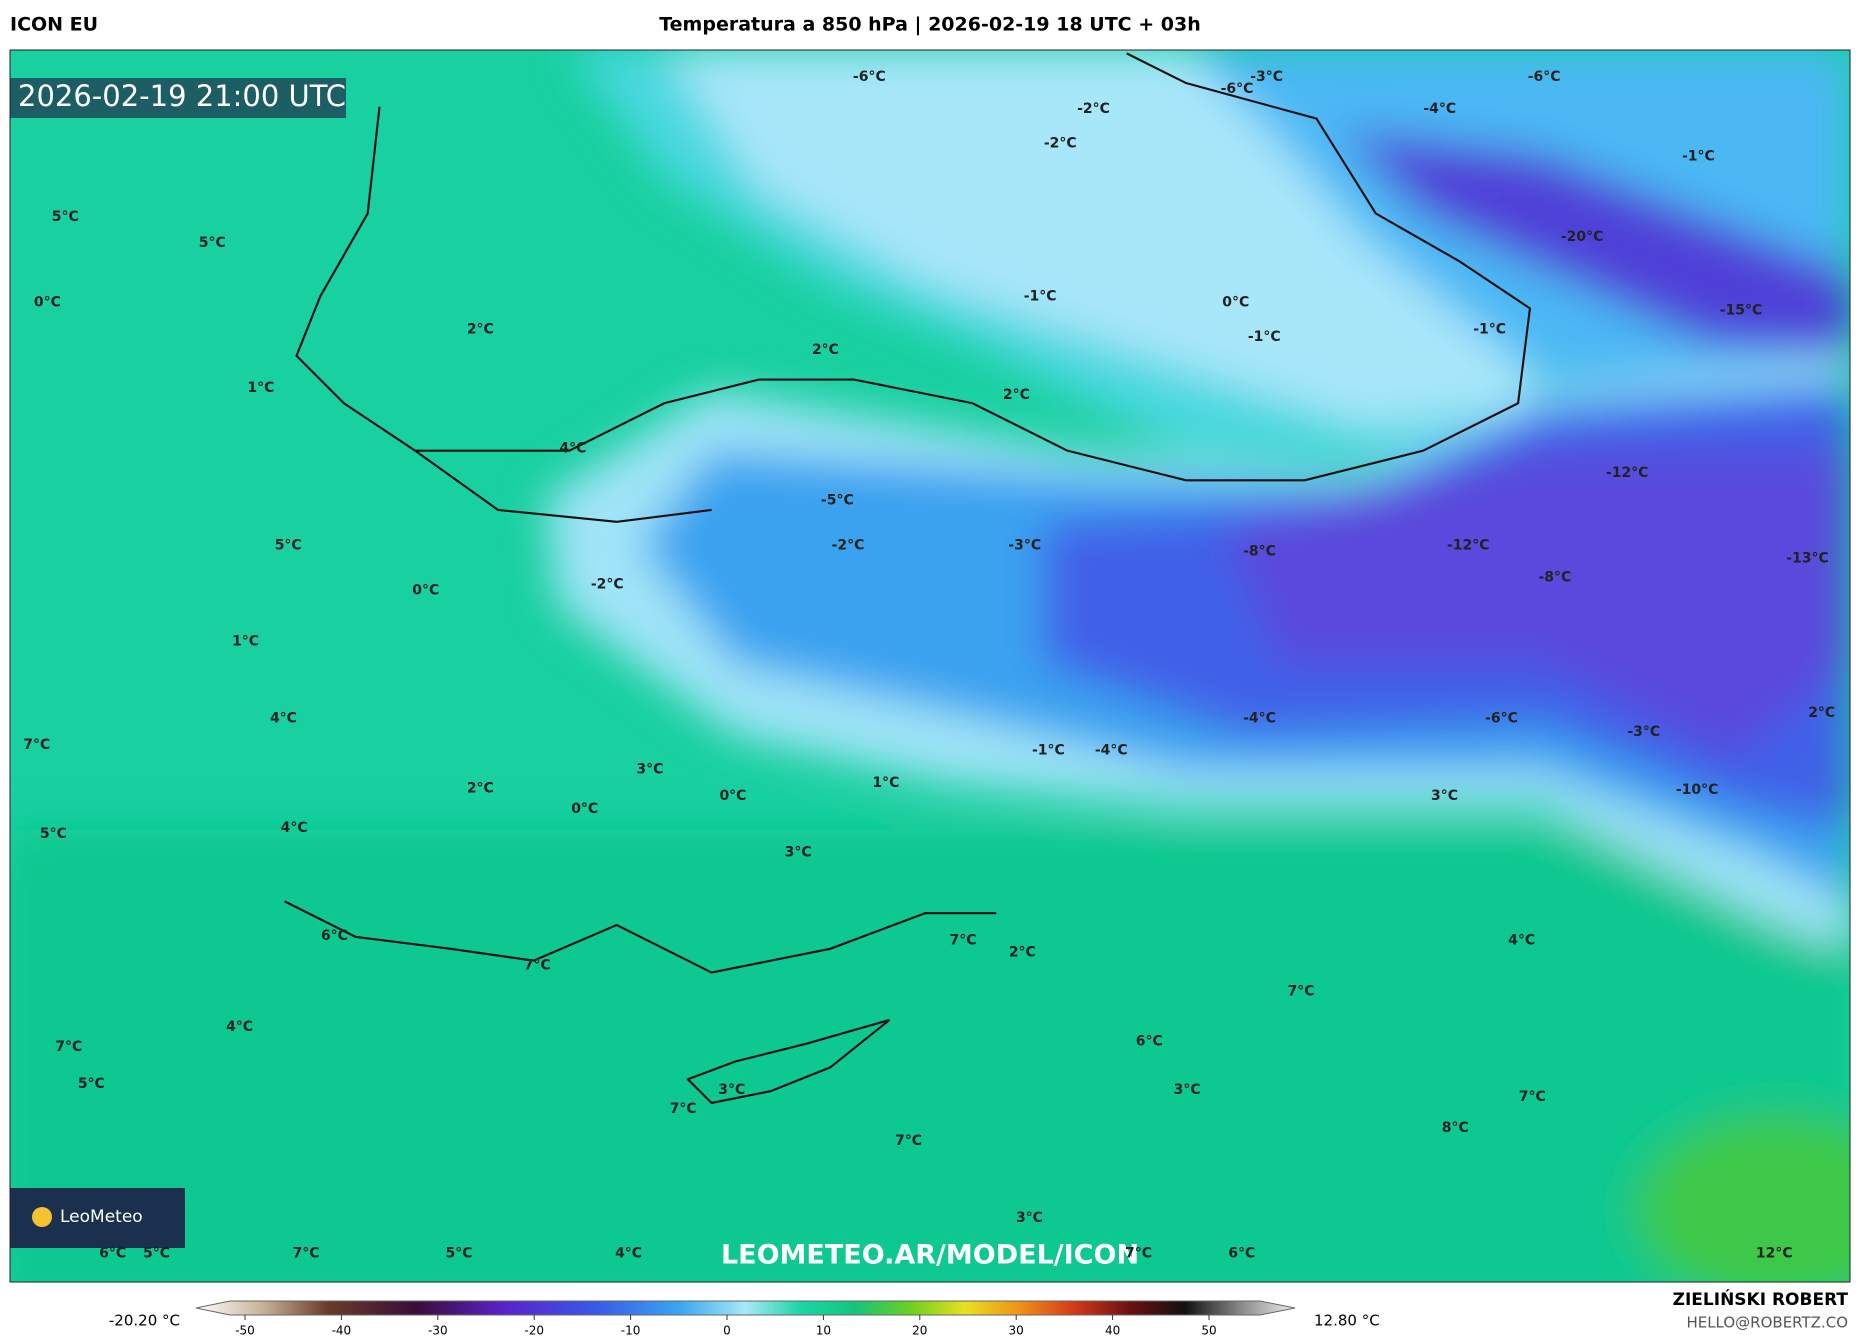 This screenshot has height=1342, width=1860. What do you see at coordinates (1582, 237) in the screenshot?
I see `temperature-label: -20°C` at bounding box center [1582, 237].